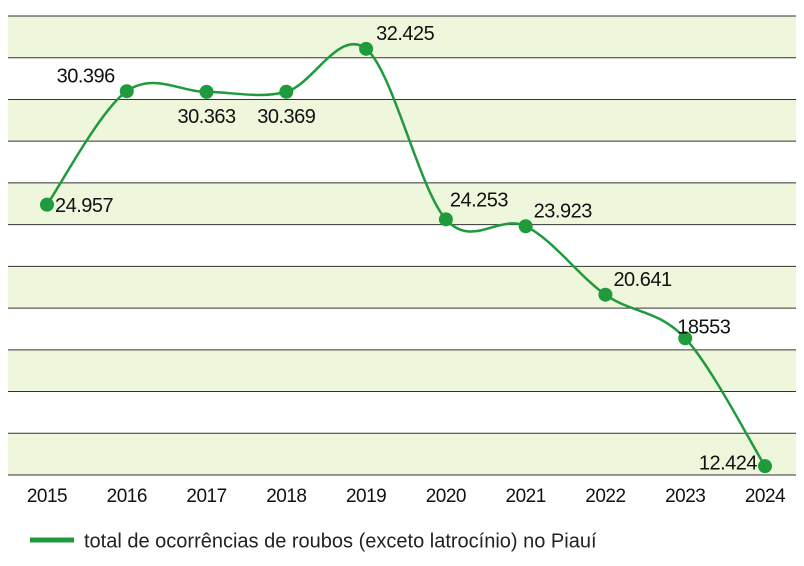 This screenshot has height=566, width=804. Describe the element at coordinates (446, 496) in the screenshot. I see `x-tick-label: 2020` at that location.